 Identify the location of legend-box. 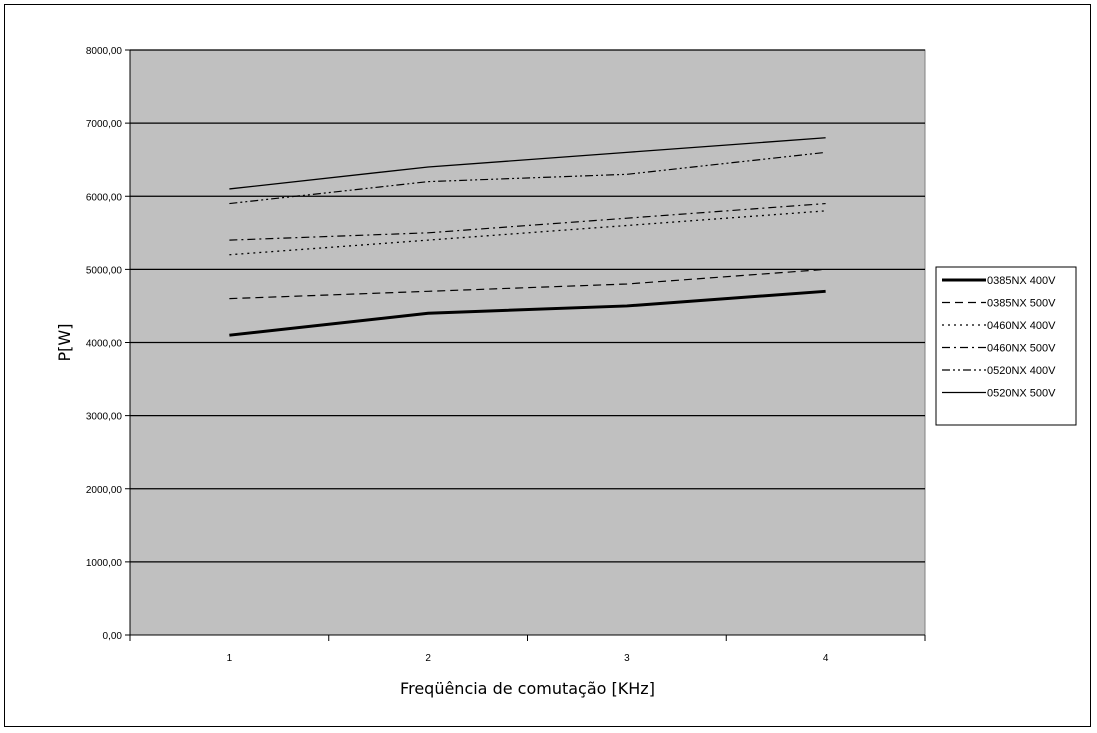
(1006, 346).